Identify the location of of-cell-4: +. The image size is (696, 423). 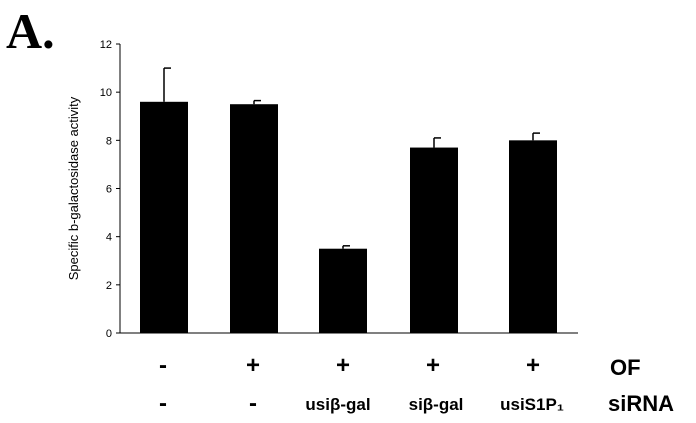
(432, 365).